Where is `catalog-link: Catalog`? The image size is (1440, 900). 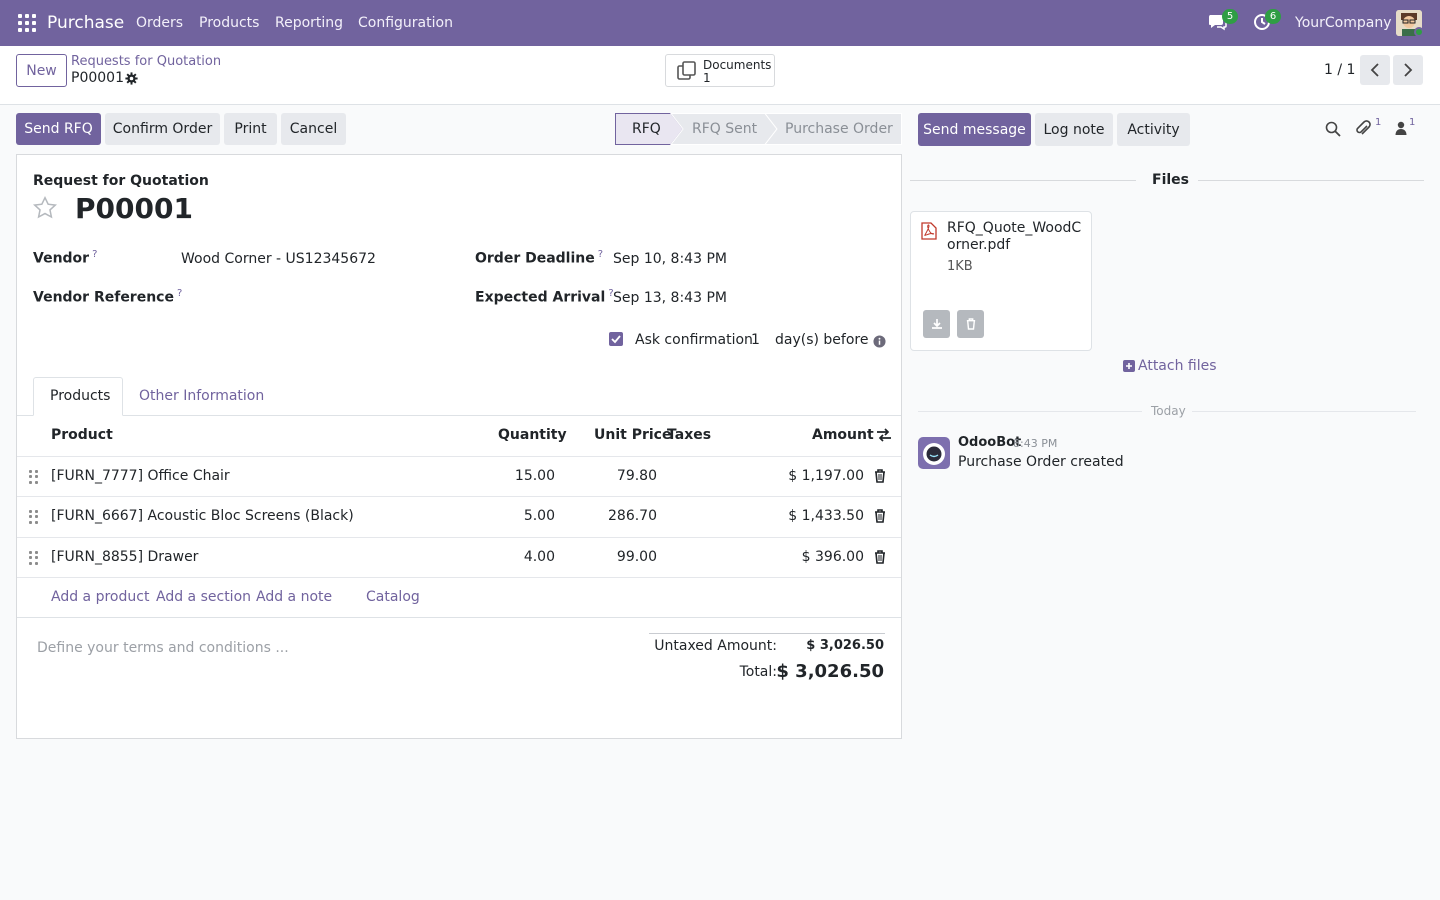
catalog-link: Catalog is located at coordinates (393, 597).